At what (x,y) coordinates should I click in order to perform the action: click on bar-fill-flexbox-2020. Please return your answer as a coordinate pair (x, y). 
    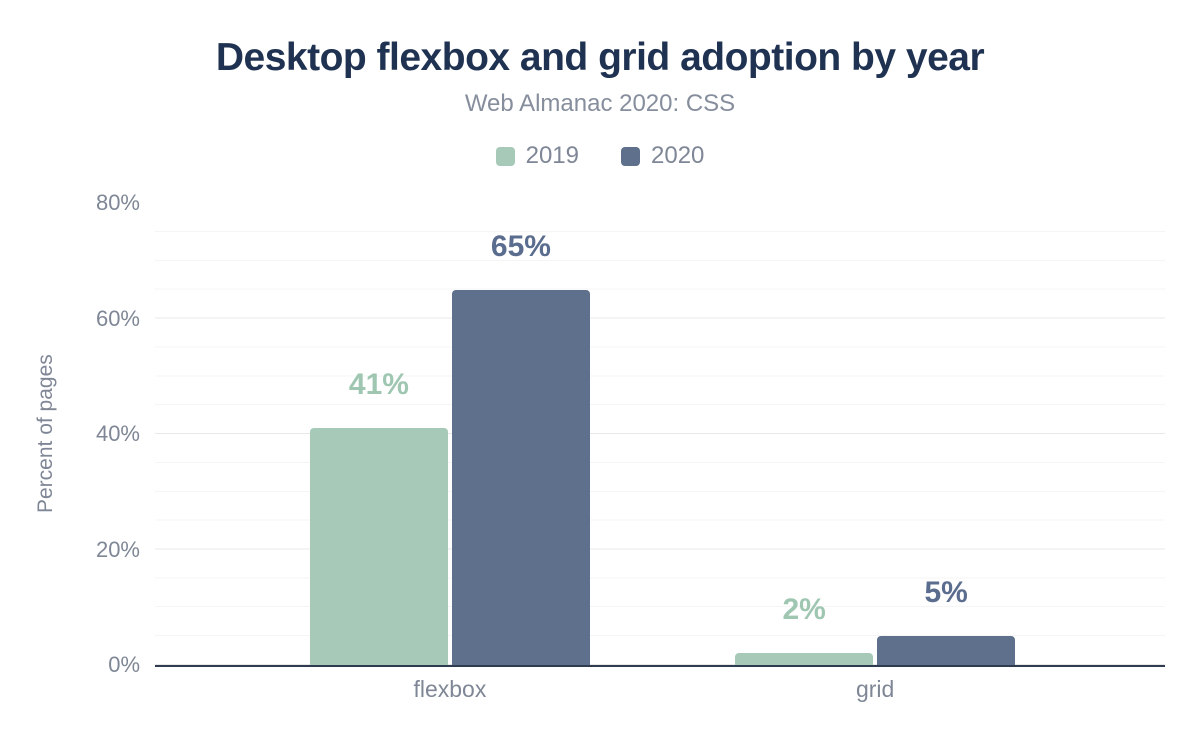
    Looking at the image, I should click on (520, 477).